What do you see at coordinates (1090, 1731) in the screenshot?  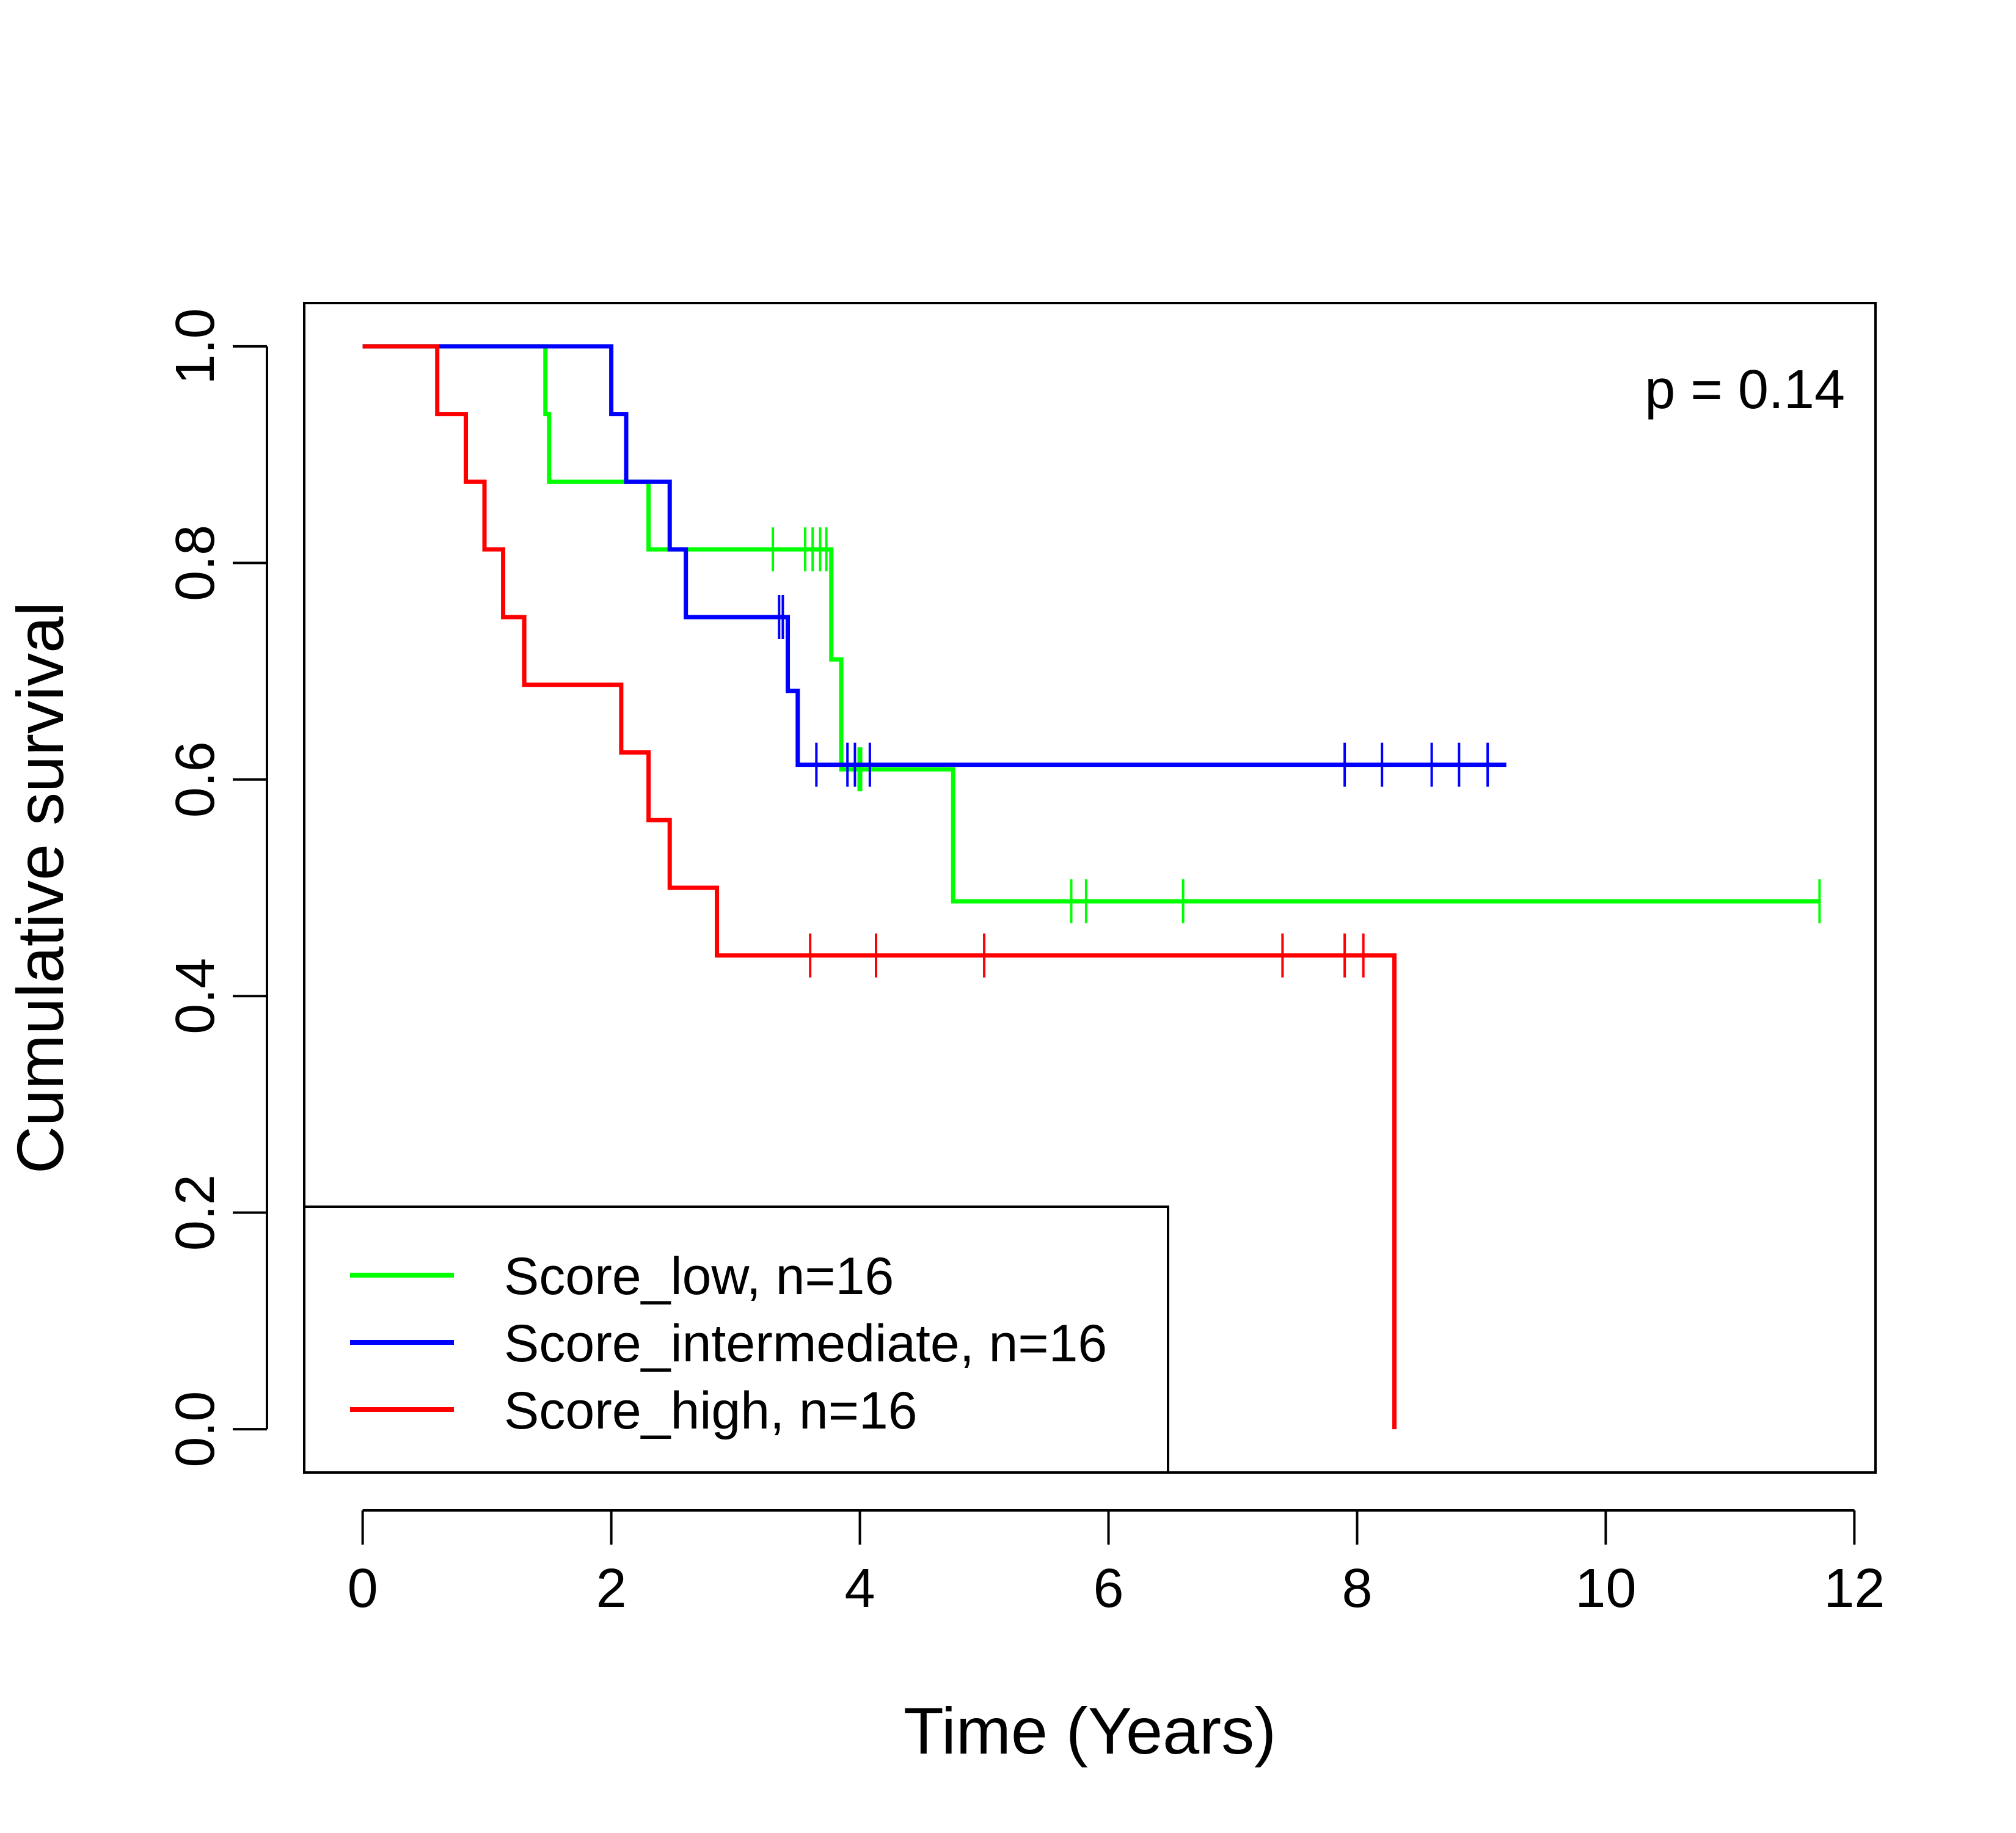 I see `x-axis-label: Time (Years)` at bounding box center [1090, 1731].